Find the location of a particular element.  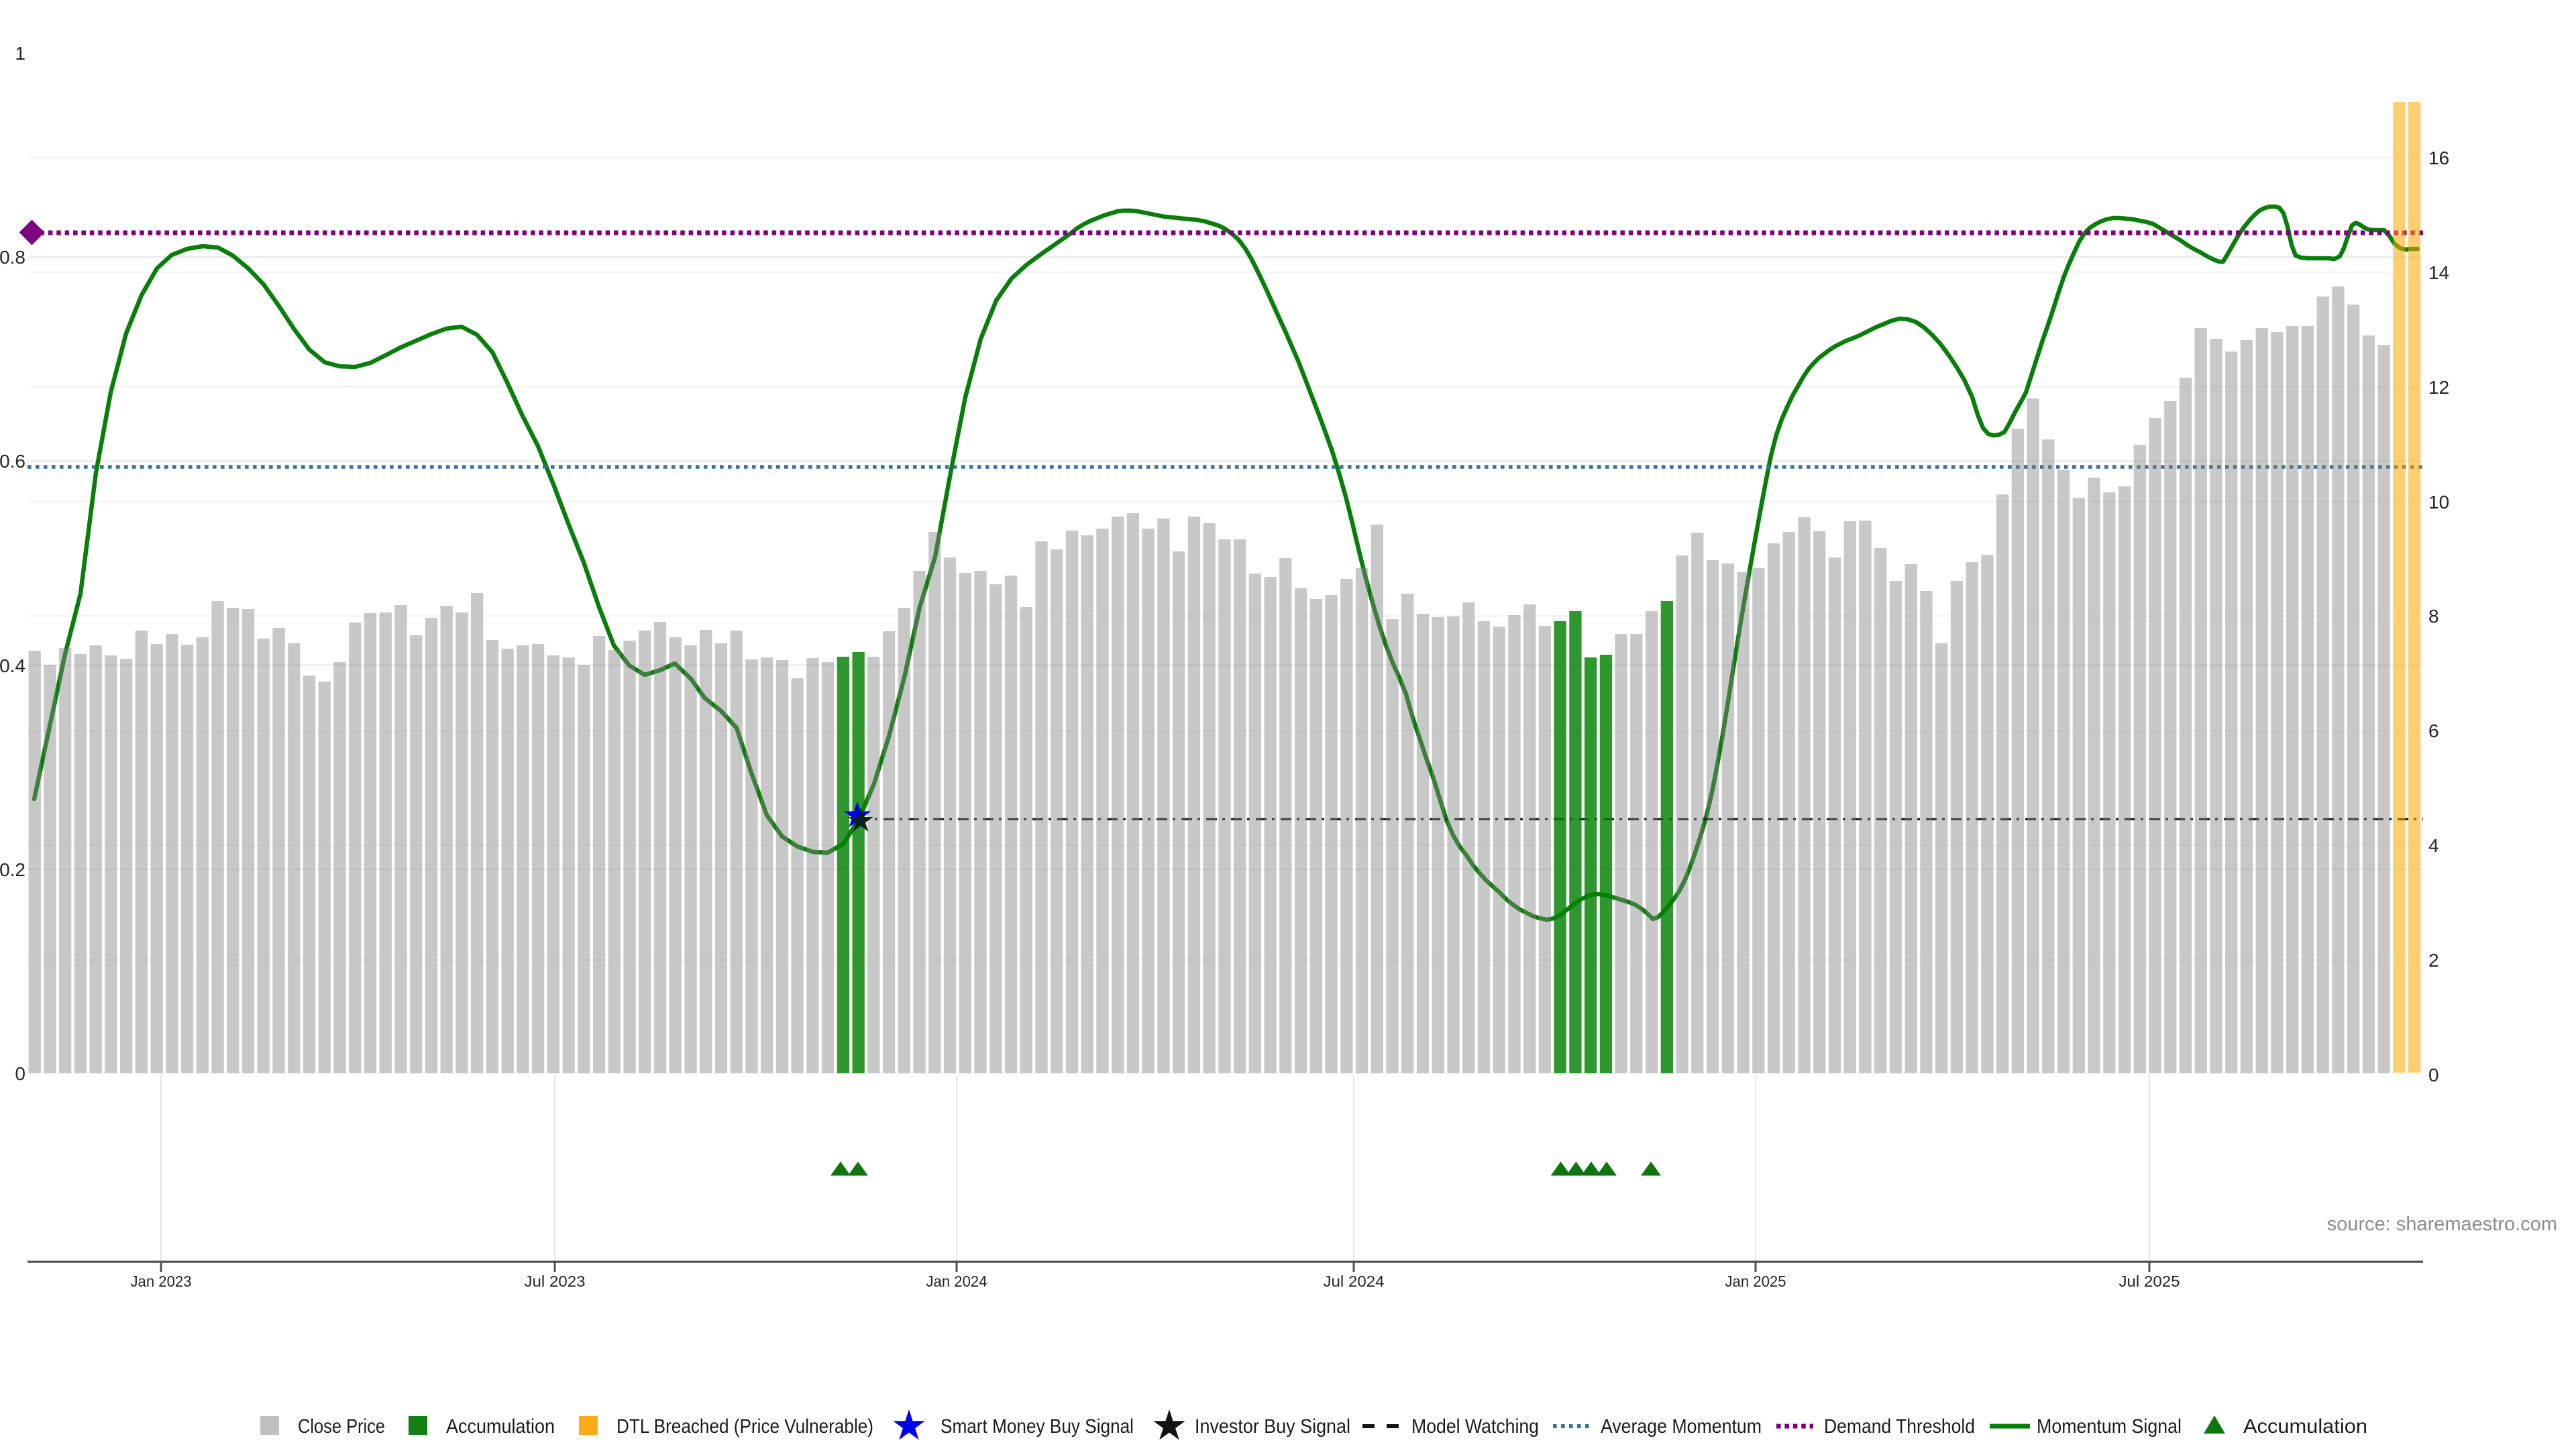

svg-text: 0.8 is located at coordinates (12, 257).